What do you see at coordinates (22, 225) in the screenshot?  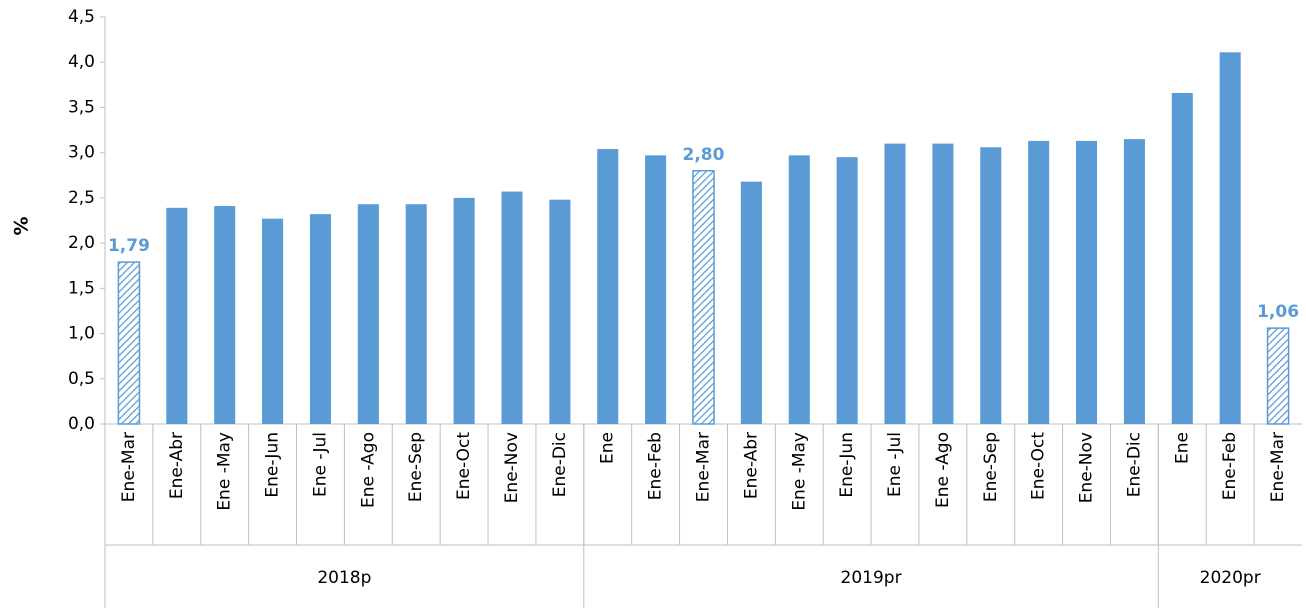 I see `y-axis-label: %` at bounding box center [22, 225].